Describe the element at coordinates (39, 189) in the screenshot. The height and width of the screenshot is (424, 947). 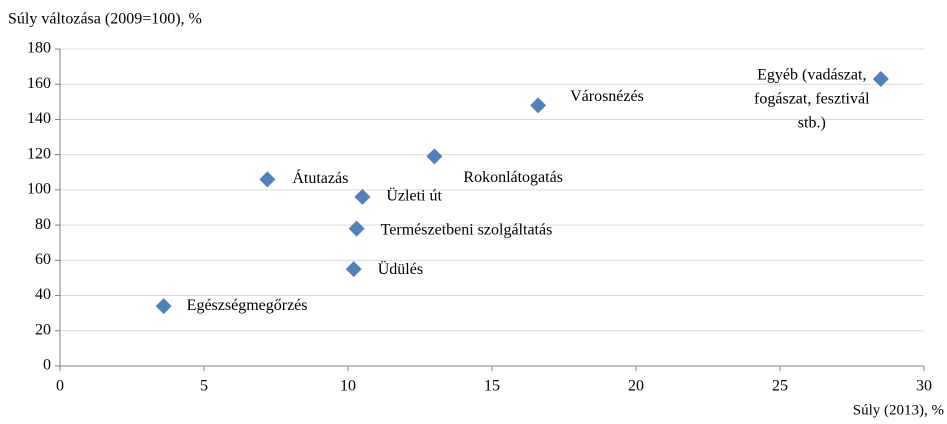
I see `y-tick-label: 100` at that location.